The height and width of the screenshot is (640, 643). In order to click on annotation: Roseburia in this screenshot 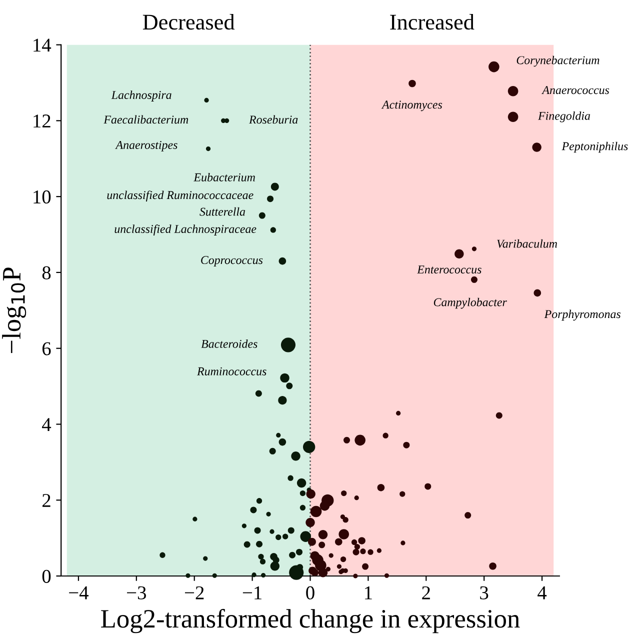, I will do `click(273, 119)`.